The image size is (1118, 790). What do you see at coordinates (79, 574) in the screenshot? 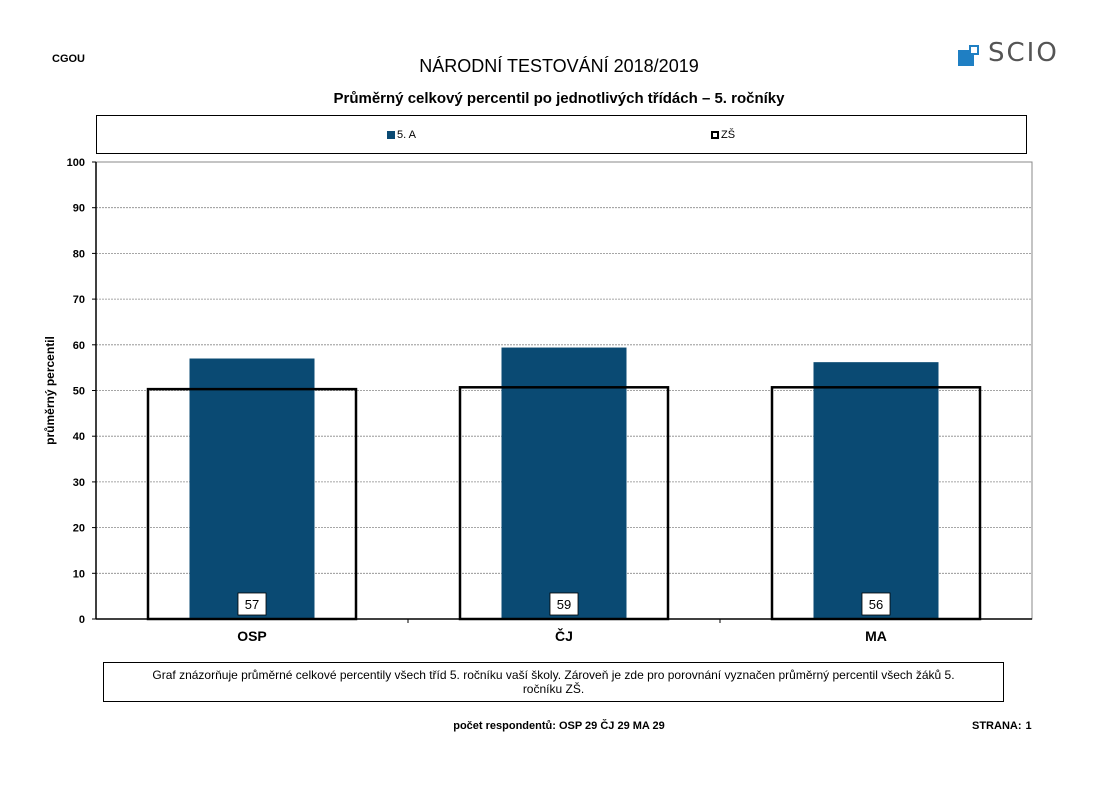
I see `y-tick-label: 10` at bounding box center [79, 574].